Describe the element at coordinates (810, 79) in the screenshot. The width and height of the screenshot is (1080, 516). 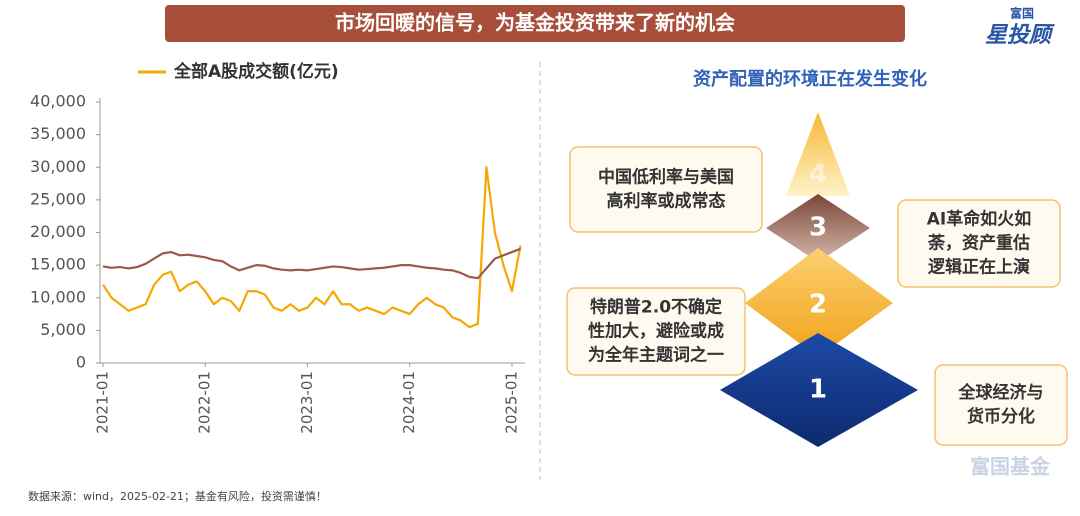
I see `diagram-title: 资产配置的环境正在发生变化` at that location.